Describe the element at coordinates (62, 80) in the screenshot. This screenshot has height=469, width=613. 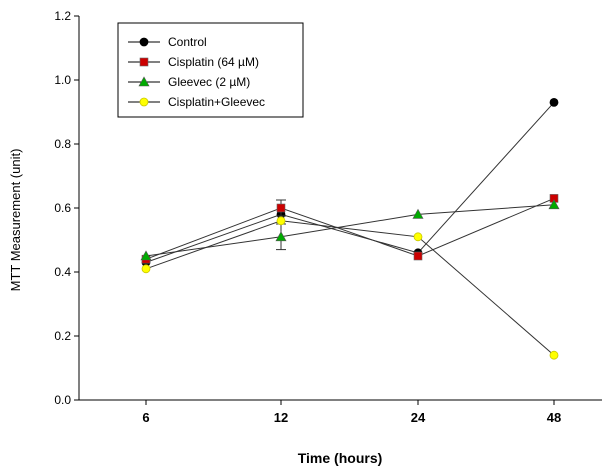
I see `y-tick-label: 1.0` at that location.